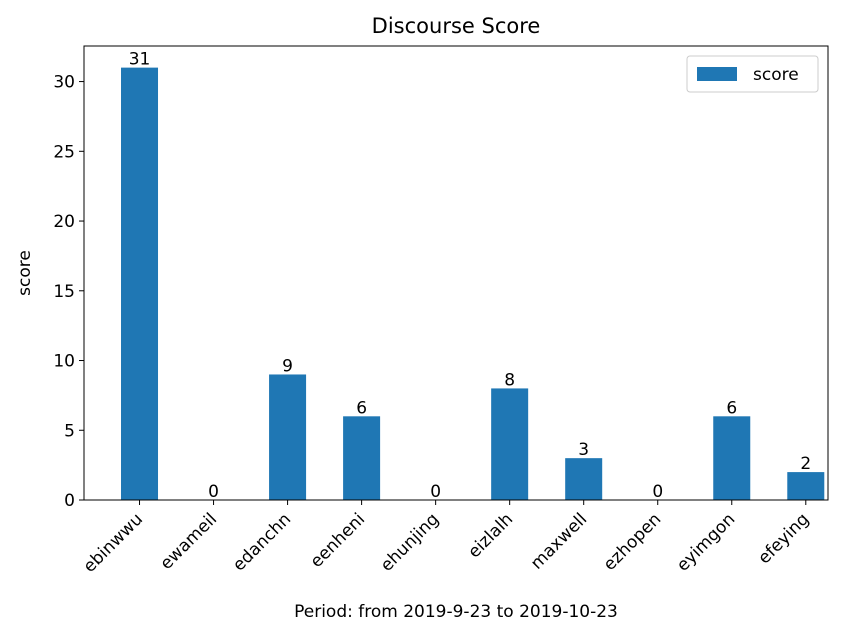 This screenshot has width=846, height=641. I want to click on x-tick-label: eyimgon, so click(706, 542).